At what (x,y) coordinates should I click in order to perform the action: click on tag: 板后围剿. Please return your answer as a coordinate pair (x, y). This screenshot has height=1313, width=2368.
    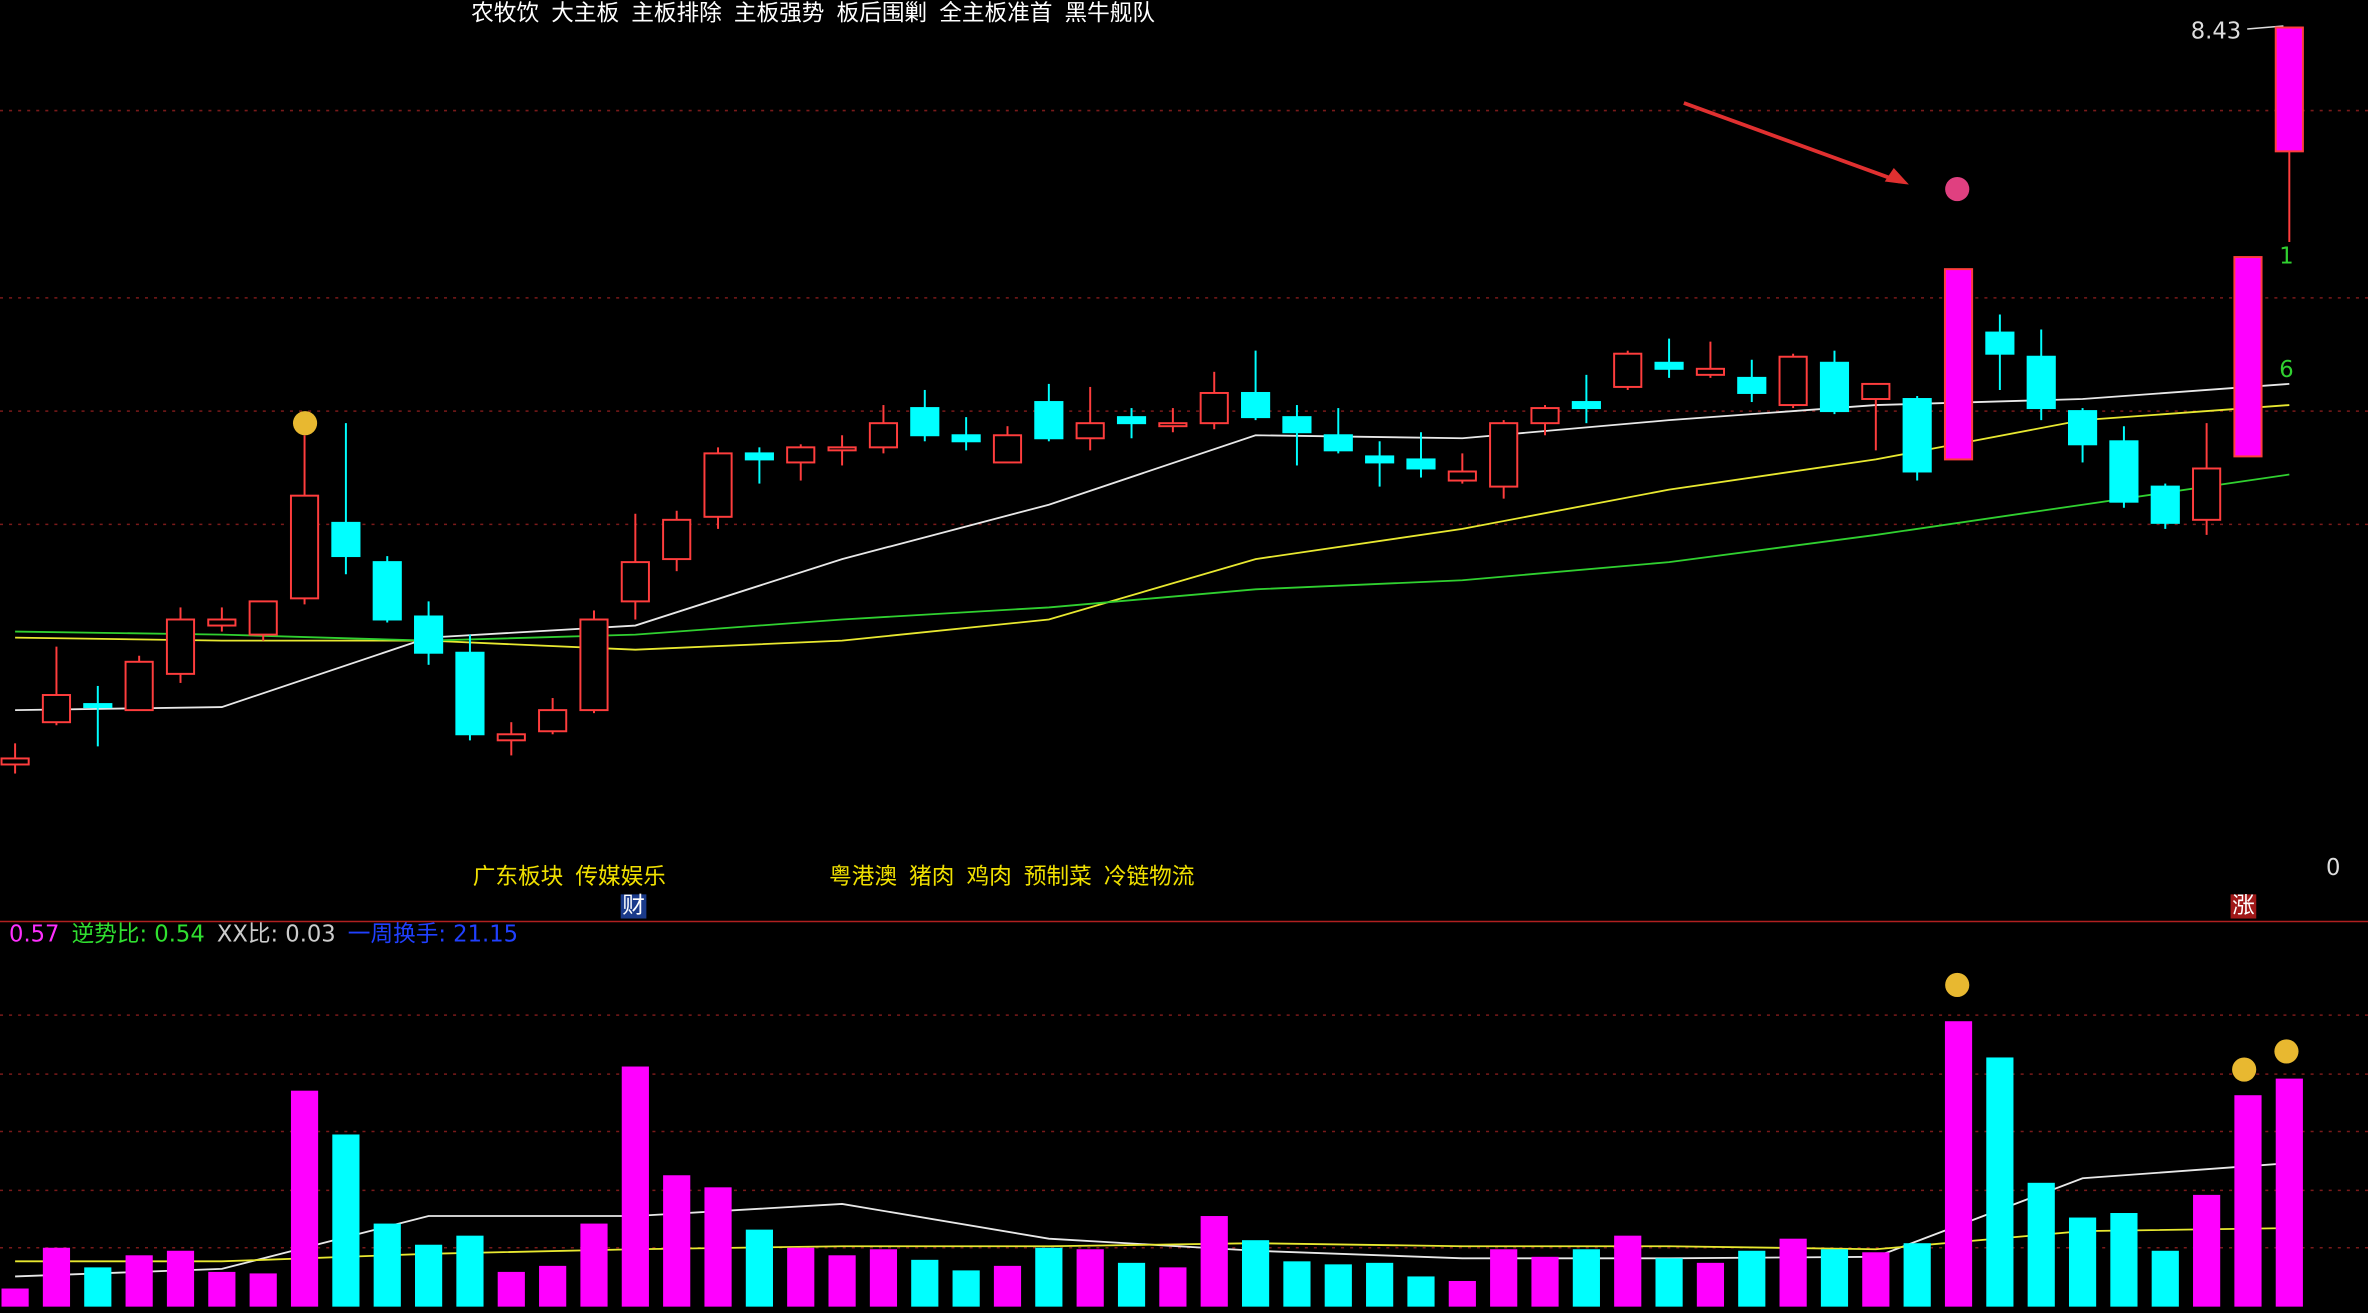
    Looking at the image, I should click on (882, 13).